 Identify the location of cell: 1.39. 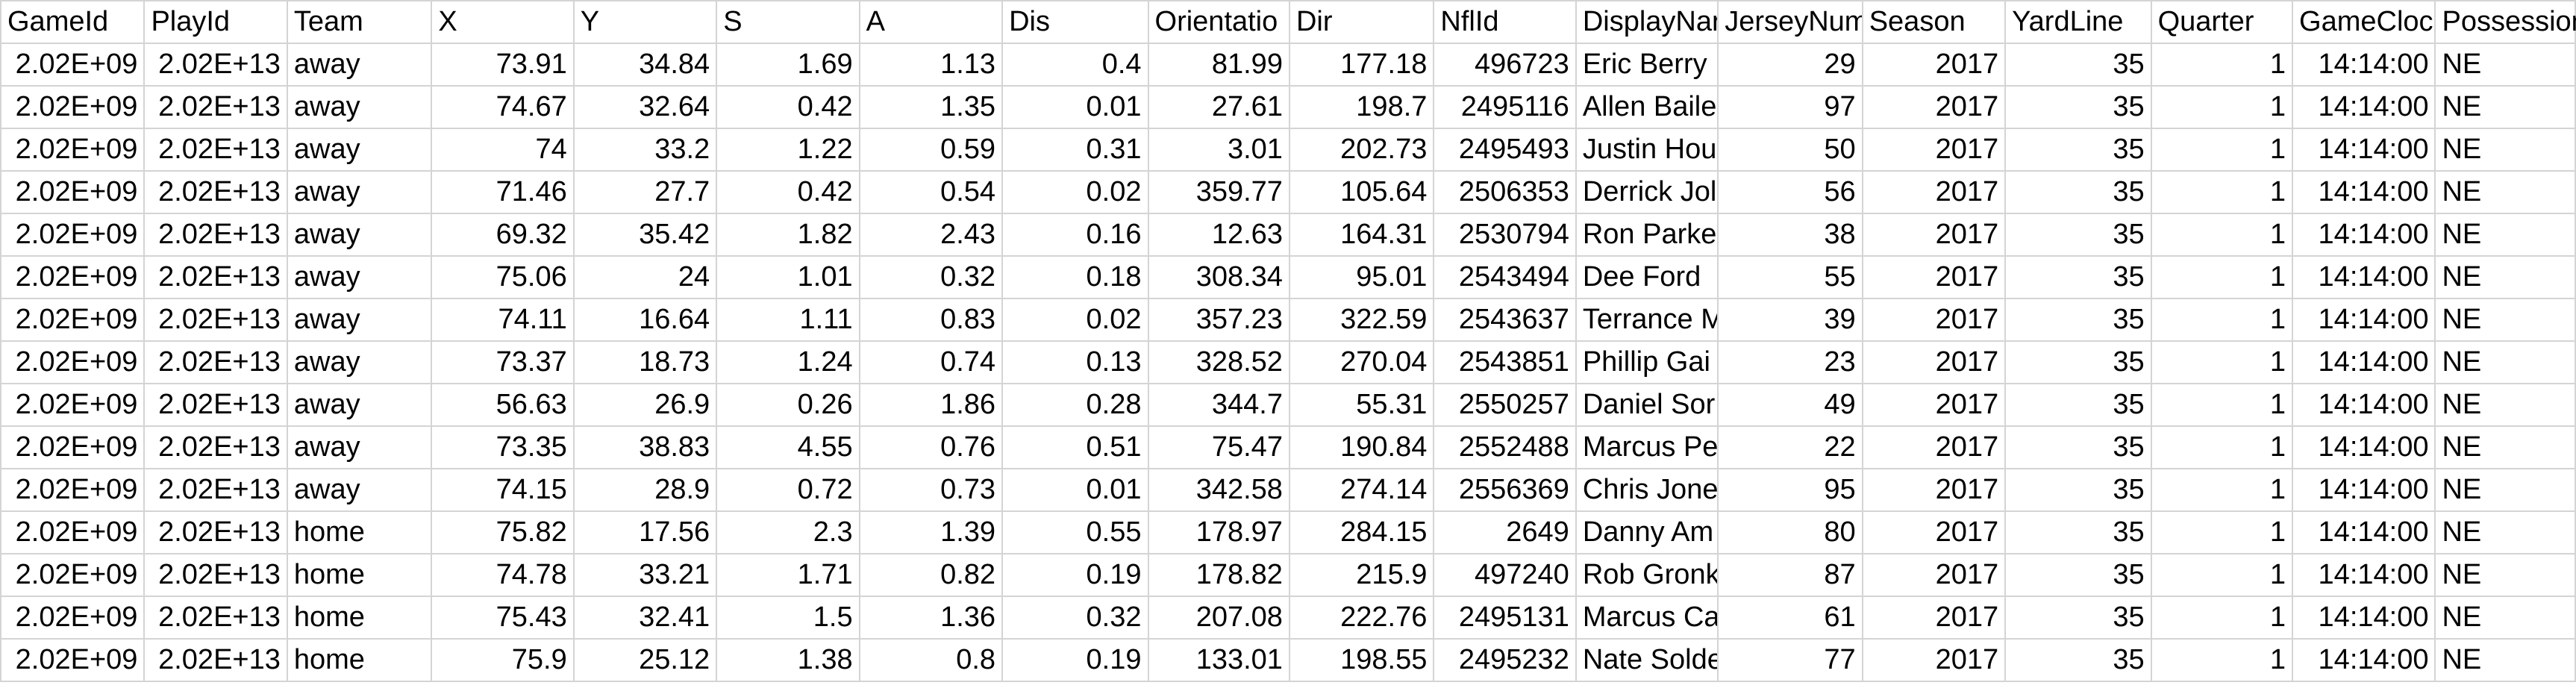
(931, 532).